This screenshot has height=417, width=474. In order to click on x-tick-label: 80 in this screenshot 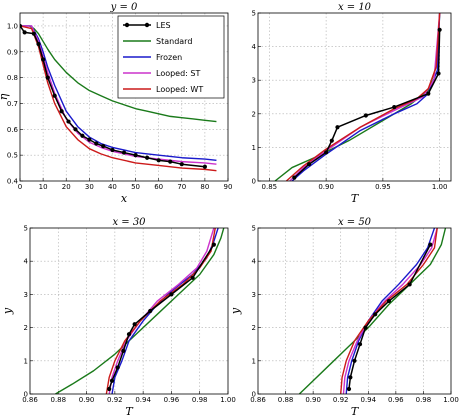, I will do `click(204, 187)`.